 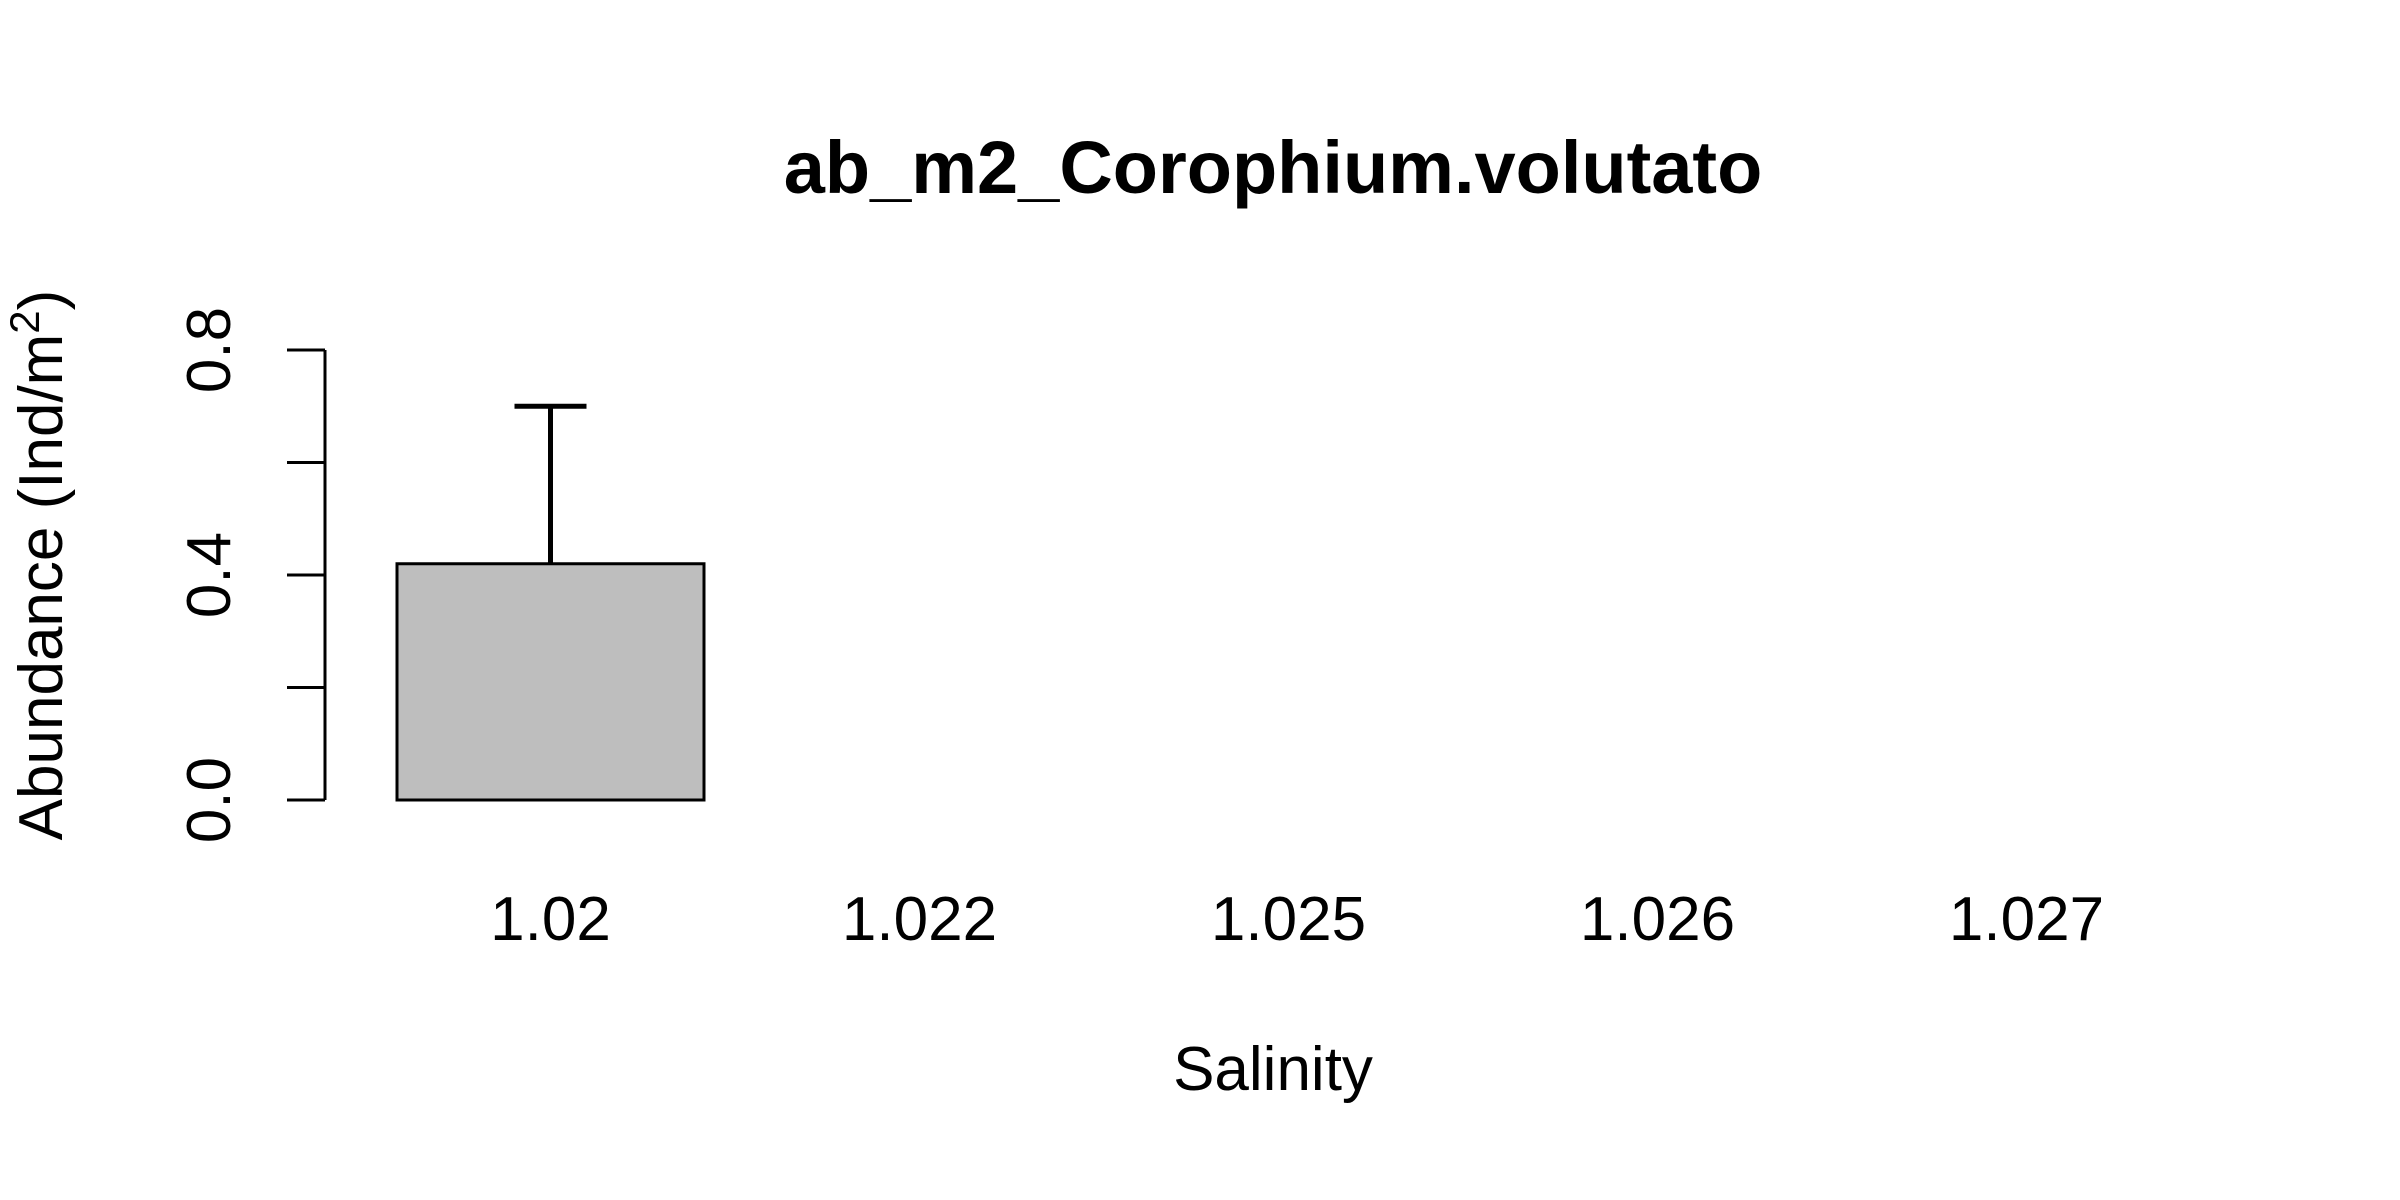 What do you see at coordinates (41, 587) in the screenshot?
I see `y-axis-label-text: Abundance (Ind/m` at bounding box center [41, 587].